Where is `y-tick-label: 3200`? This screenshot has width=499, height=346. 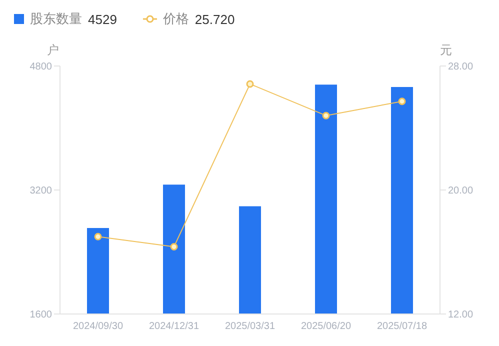
y-tick-label: 3200 is located at coordinates (41, 191).